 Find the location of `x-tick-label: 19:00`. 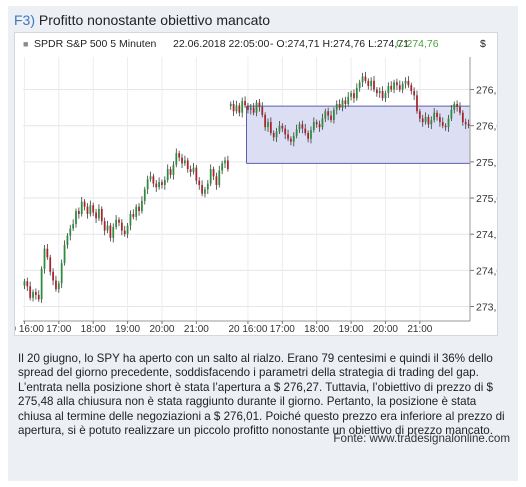

x-tick-label: 19:00 is located at coordinates (351, 329).